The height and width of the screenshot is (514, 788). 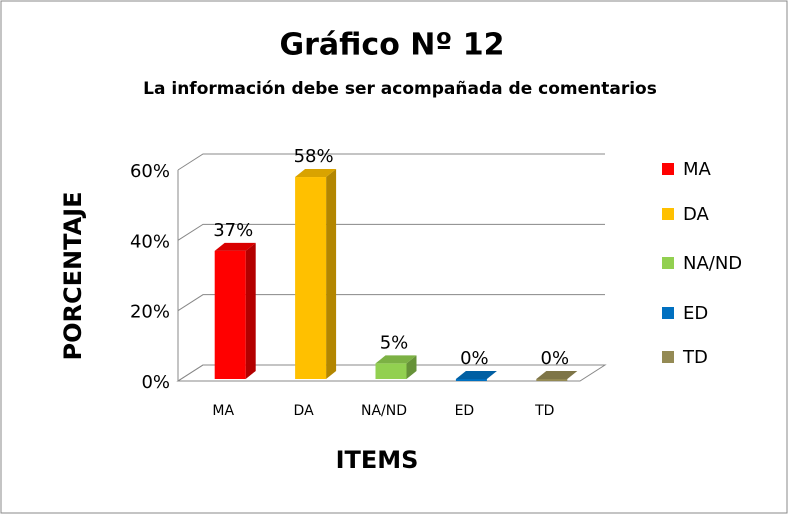 I want to click on y-axis-label: PORCENTAJE, so click(x=73, y=276).